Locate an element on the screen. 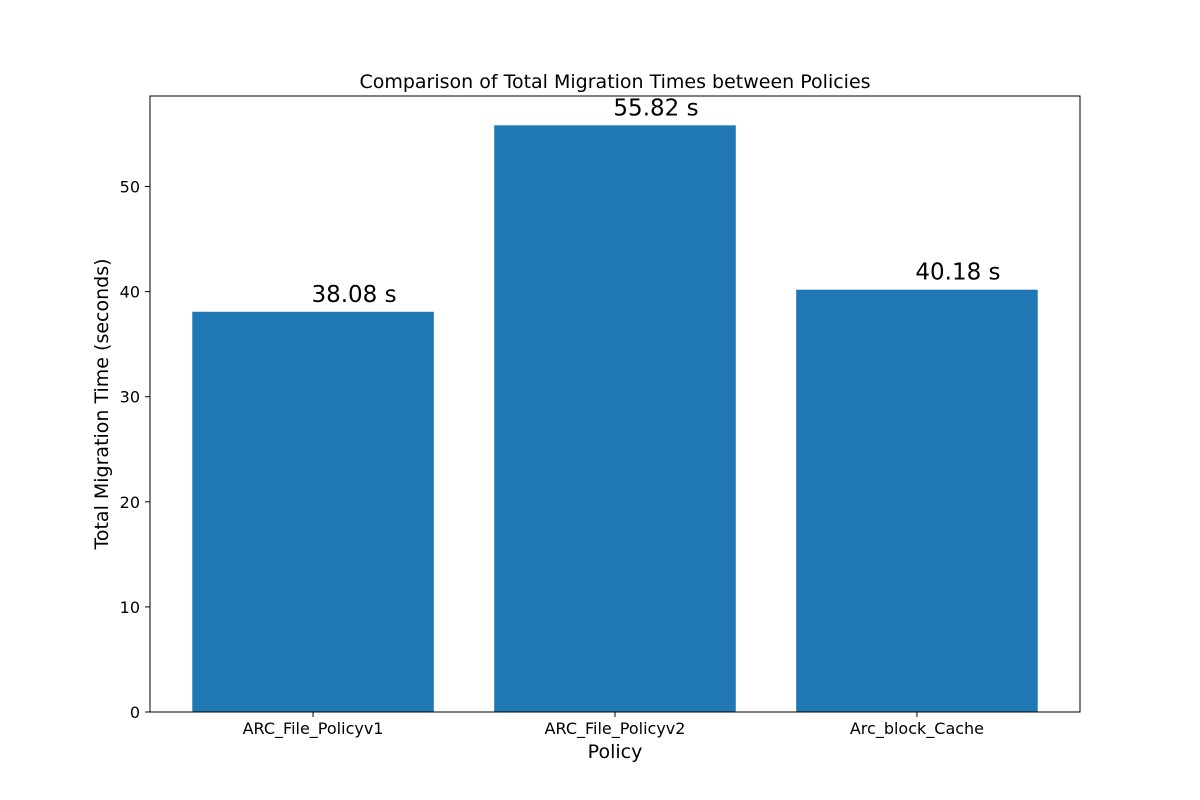 The image size is (1200, 800). x-axis-title: Policy is located at coordinates (615, 752).